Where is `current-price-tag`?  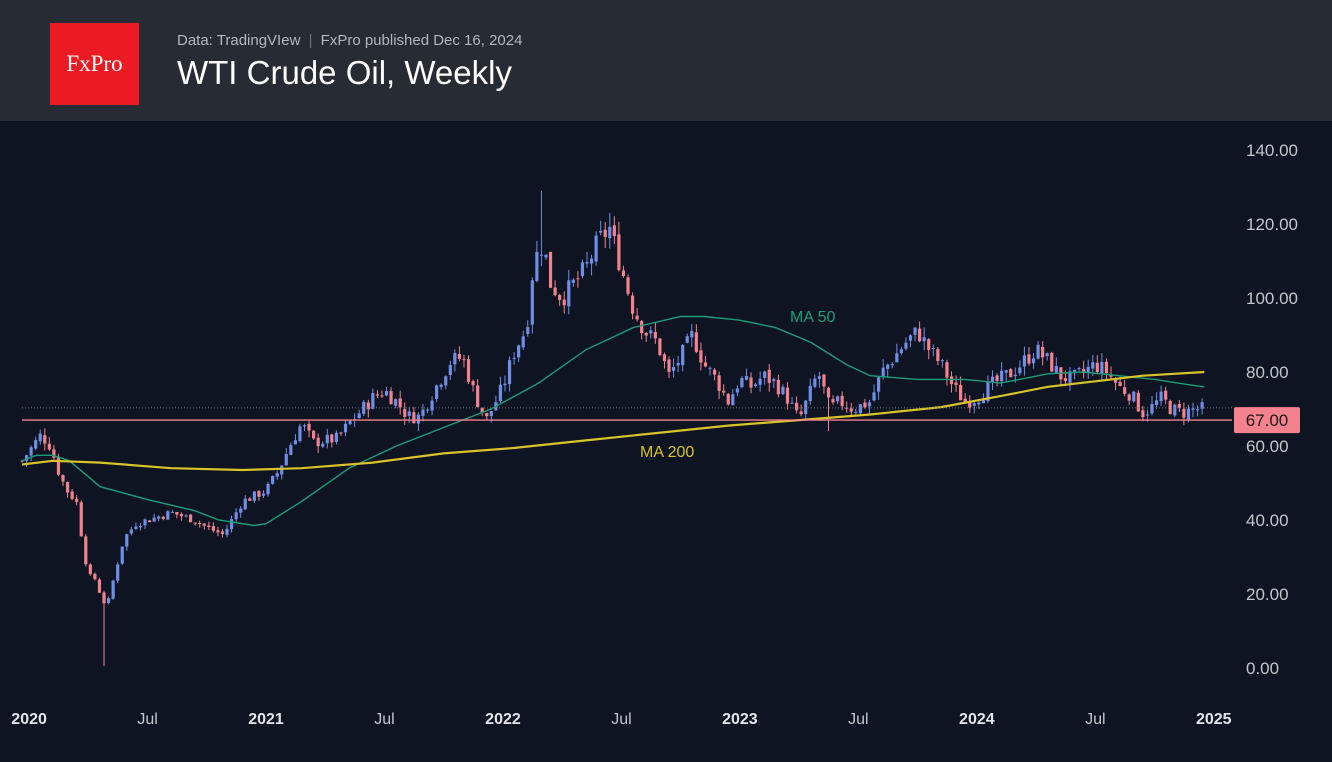 current-price-tag is located at coordinates (1267, 420).